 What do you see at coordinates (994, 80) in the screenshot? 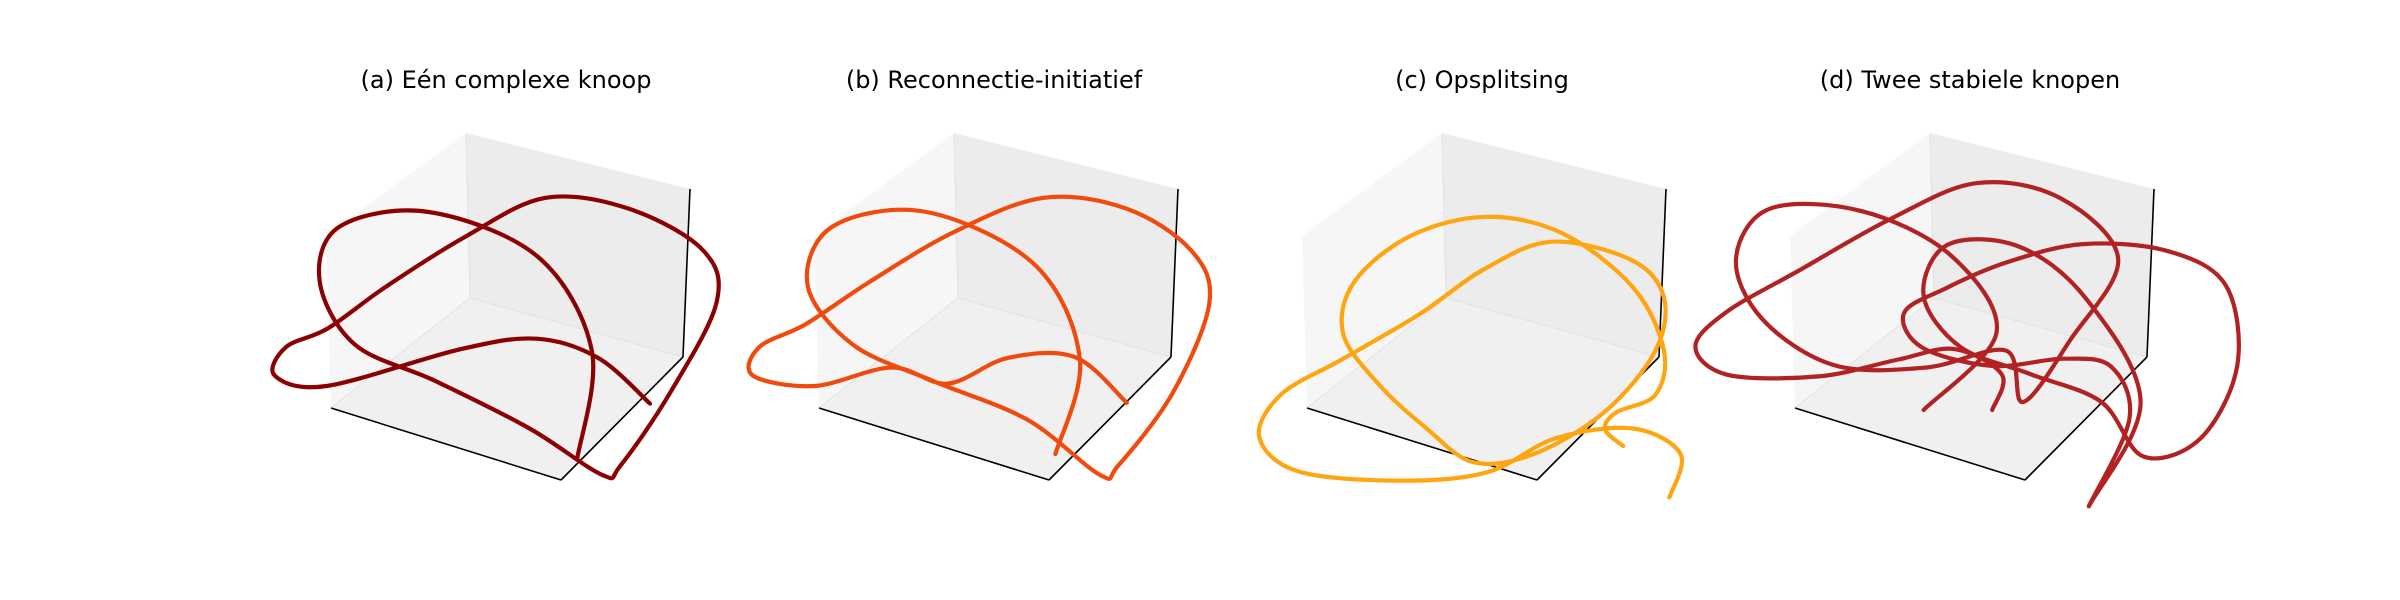
I see `subplot-title: (b) Reconnectie-initiatief` at bounding box center [994, 80].